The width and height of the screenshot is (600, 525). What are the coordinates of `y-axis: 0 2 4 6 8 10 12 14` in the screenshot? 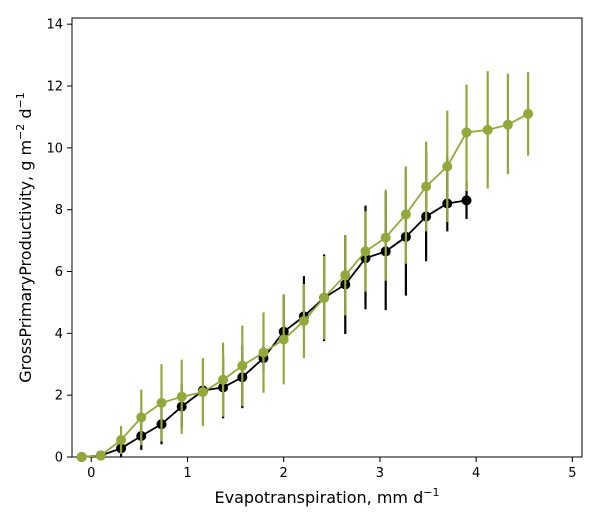 It's located at (59, 242).